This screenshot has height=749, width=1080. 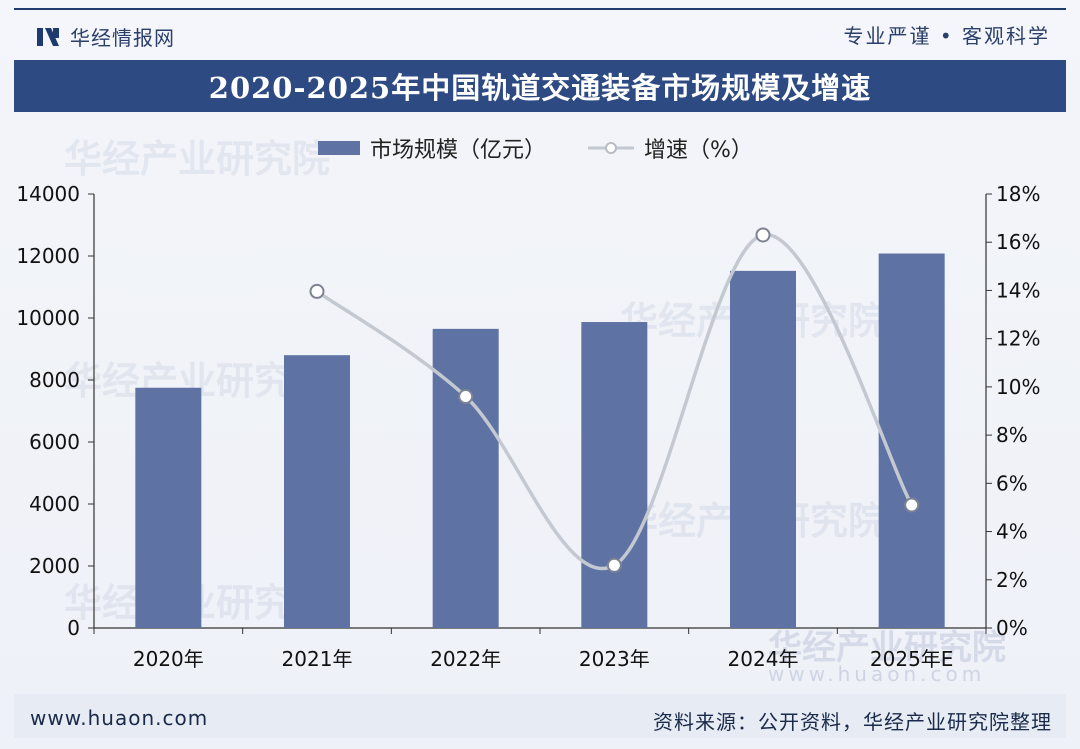 What do you see at coordinates (1018, 194) in the screenshot?
I see `y-right-tick-label: 18%` at bounding box center [1018, 194].